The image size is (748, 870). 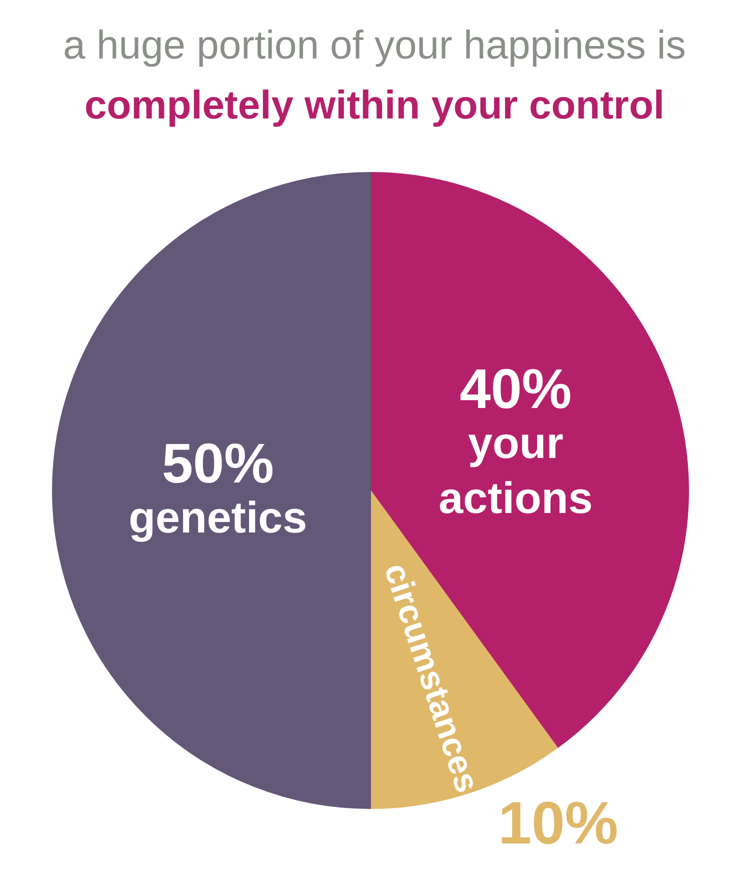 I want to click on data-label: 40%, so click(x=516, y=388).